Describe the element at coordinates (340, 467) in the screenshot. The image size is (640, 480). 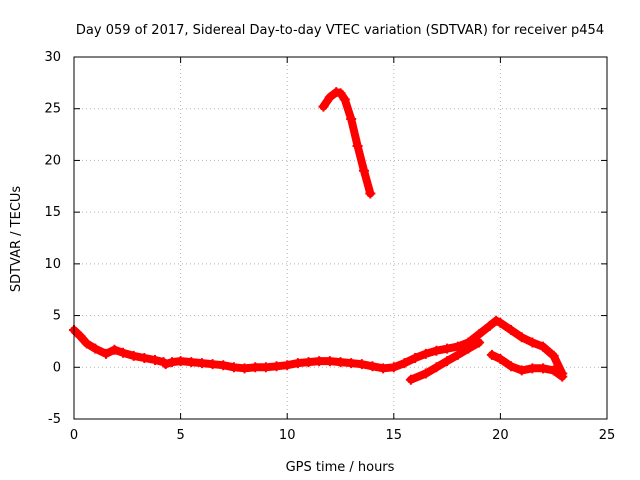
I see `x-axis-label: GPS time / hours` at that location.